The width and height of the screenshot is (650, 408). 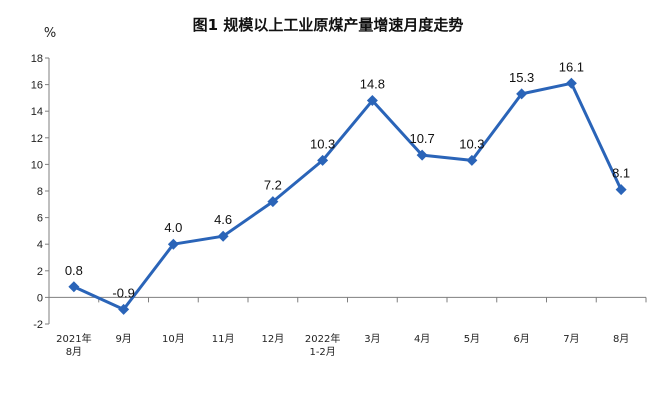 What do you see at coordinates (173, 339) in the screenshot?
I see `x-tick-label: 10月` at bounding box center [173, 339].